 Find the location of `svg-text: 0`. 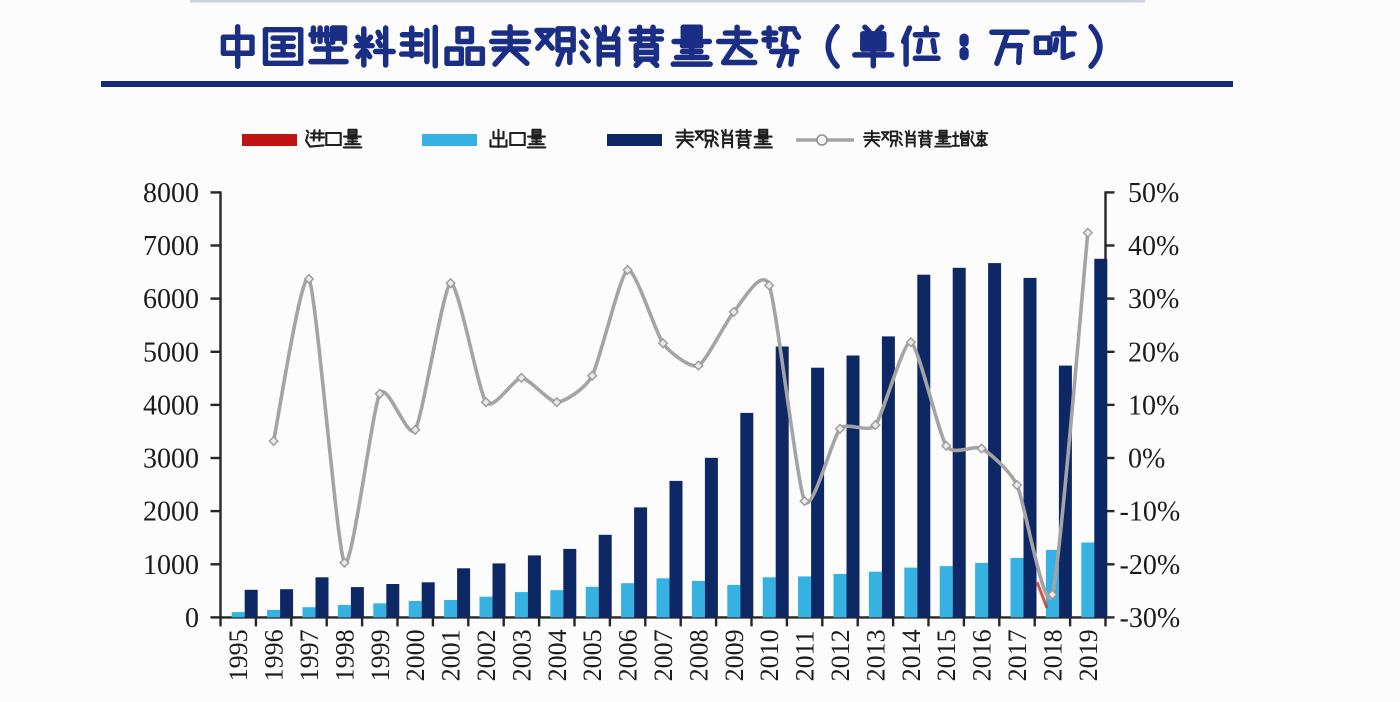

svg-text: 0 is located at coordinates (192, 618).